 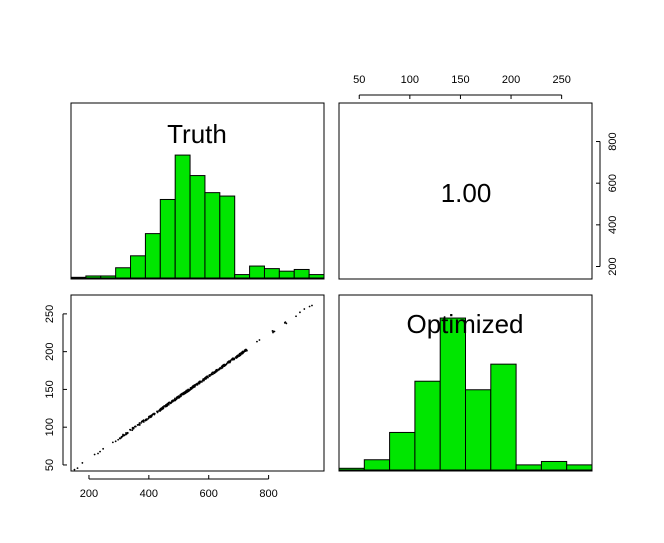 I want to click on panel-optimized-frame, so click(x=465, y=383).